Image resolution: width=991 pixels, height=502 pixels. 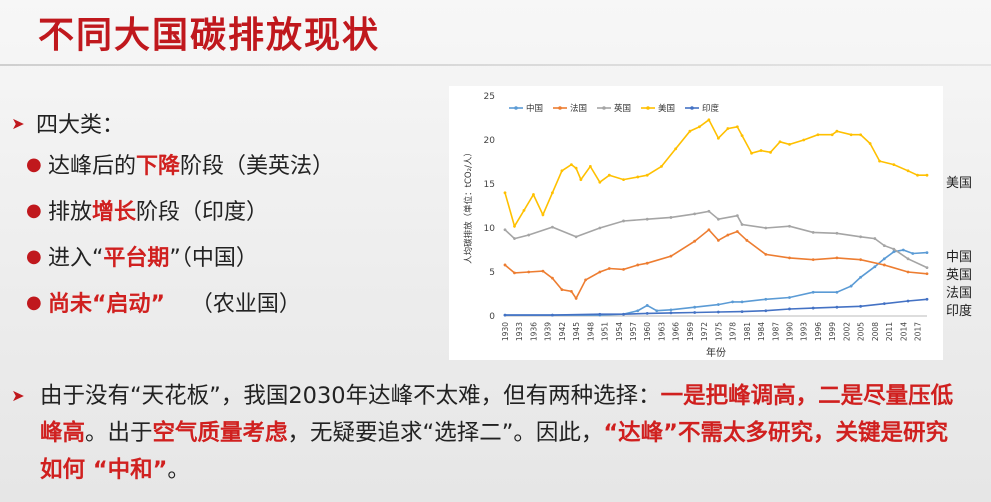 I want to click on x-tick-label: 1948, so click(x=590, y=331).